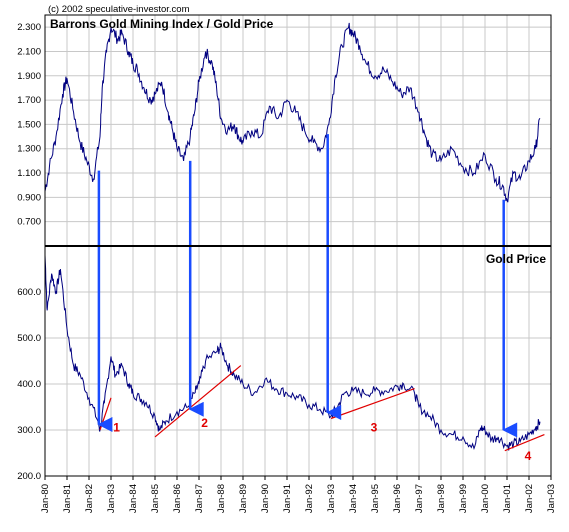 Image resolution: width=569 pixels, height=532 pixels. What do you see at coordinates (322, 439) in the screenshot?
I see `annotation-labels: 1 2 3 4` at bounding box center [322, 439].